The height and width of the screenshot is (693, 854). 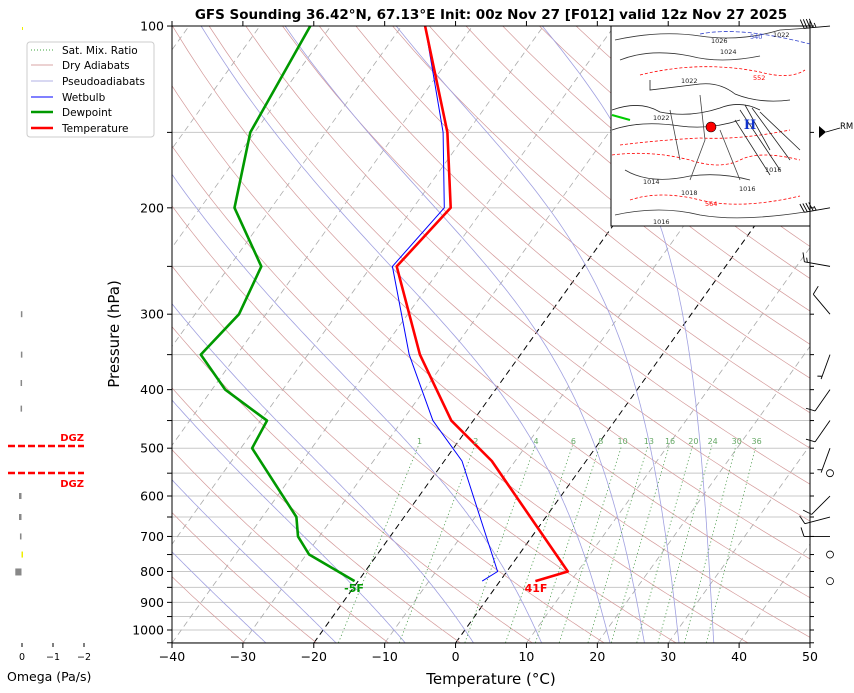 I want to click on mixing-ratio-label: 13, so click(x=649, y=441).